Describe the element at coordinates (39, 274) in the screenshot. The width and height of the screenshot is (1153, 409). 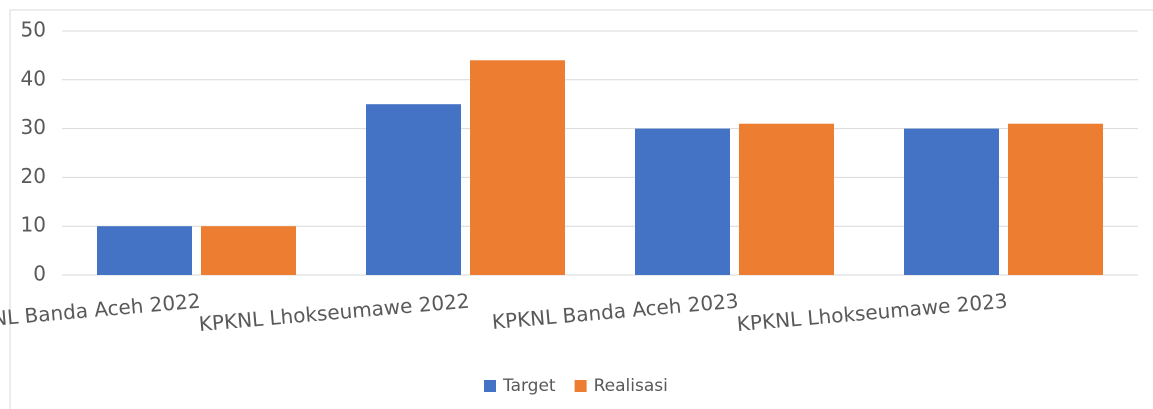
I see `y-tick-label: 0` at that location.